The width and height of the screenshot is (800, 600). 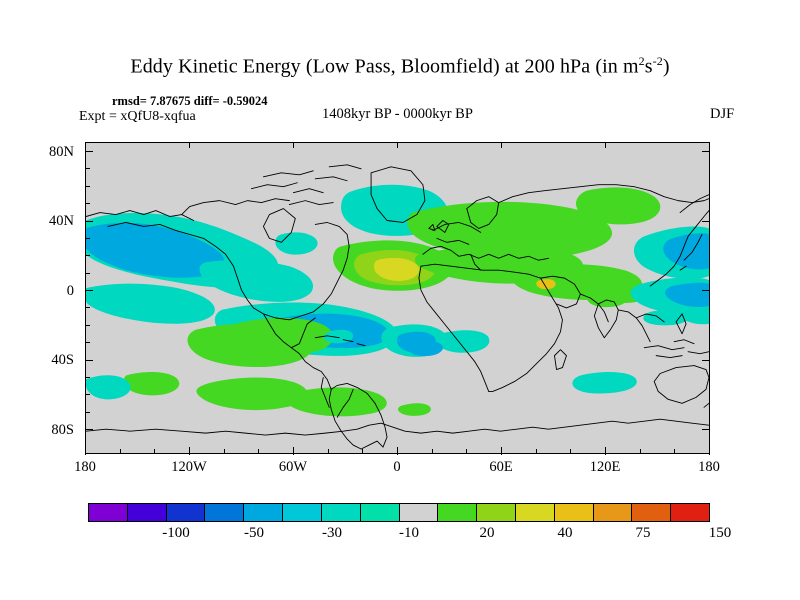 I want to click on x-tick-label-120w: 120W, so click(x=189, y=467).